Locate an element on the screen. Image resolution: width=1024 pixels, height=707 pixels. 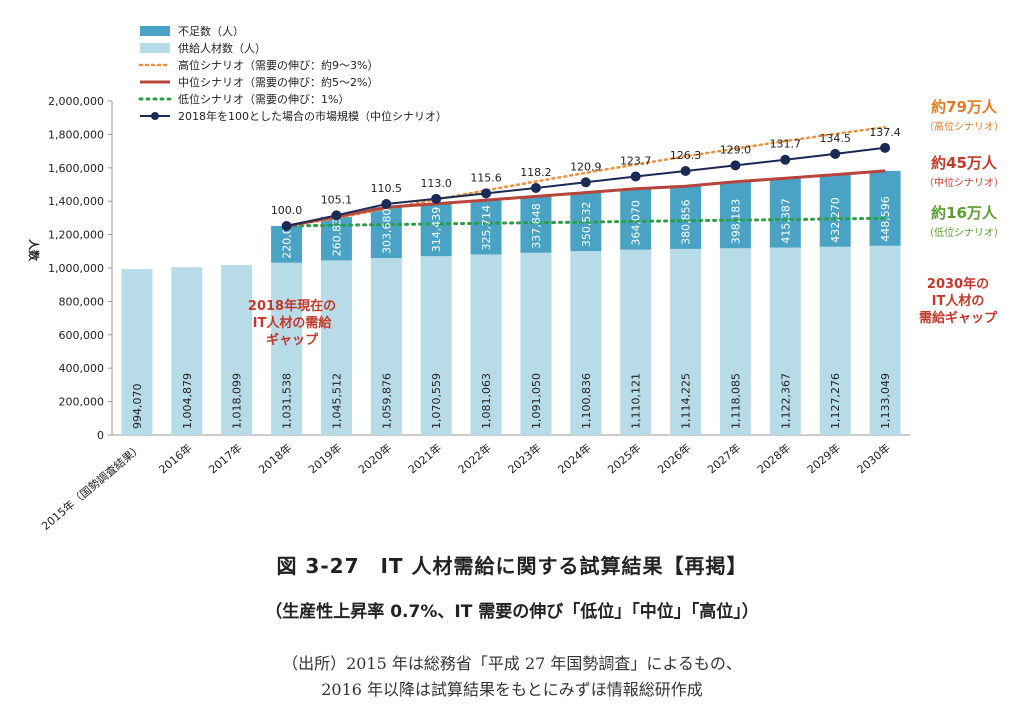
x-tick-label: 2023年 is located at coordinates (524, 459).